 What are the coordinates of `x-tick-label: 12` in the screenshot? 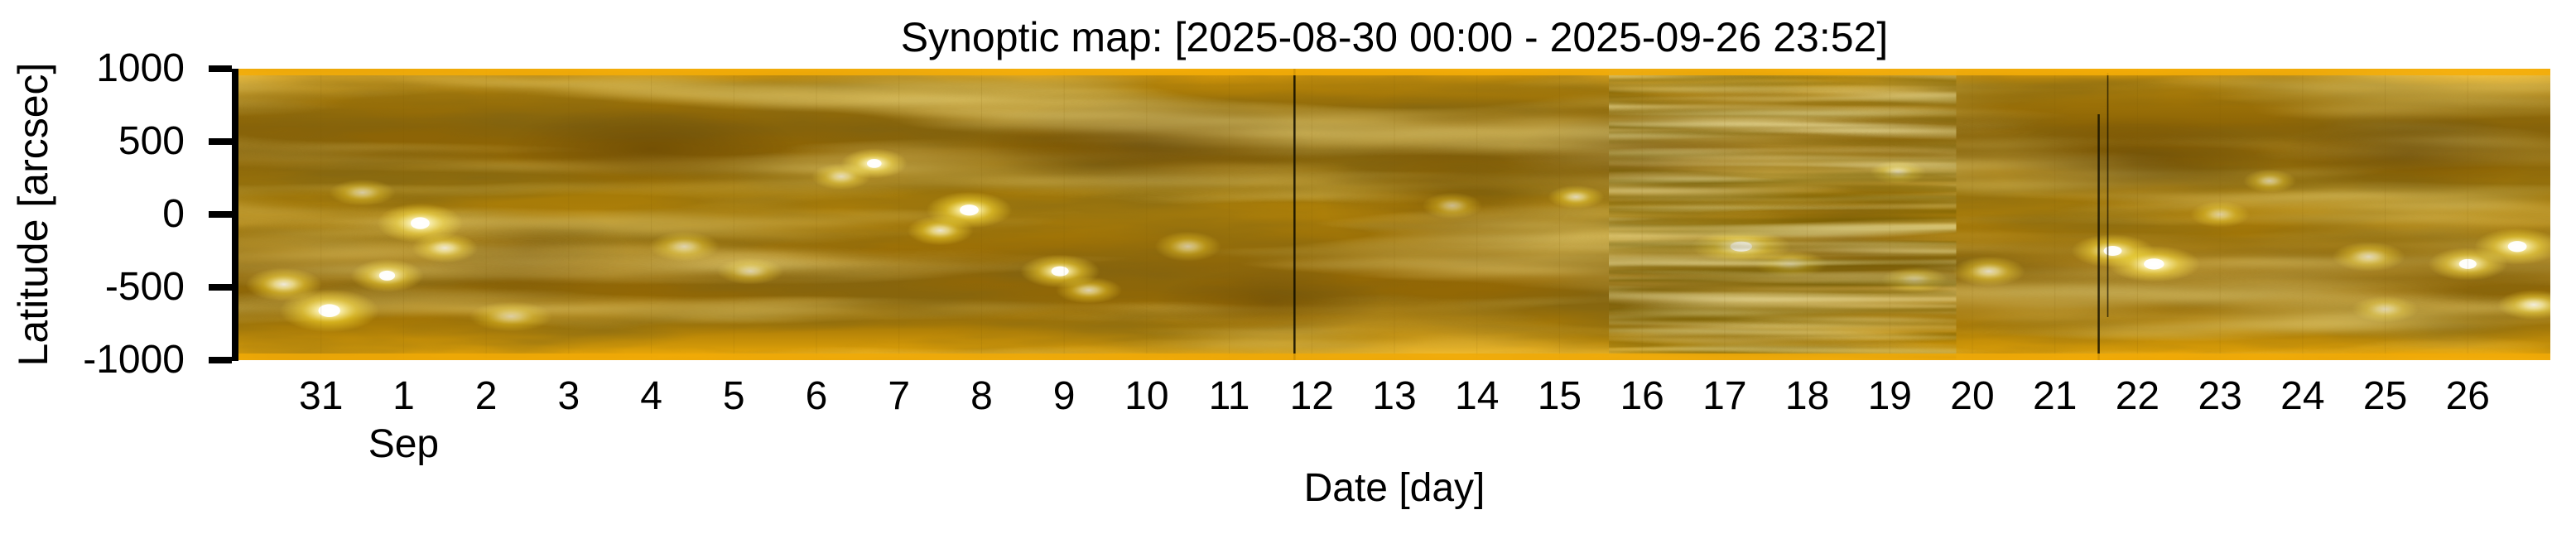 It's located at (1311, 396).